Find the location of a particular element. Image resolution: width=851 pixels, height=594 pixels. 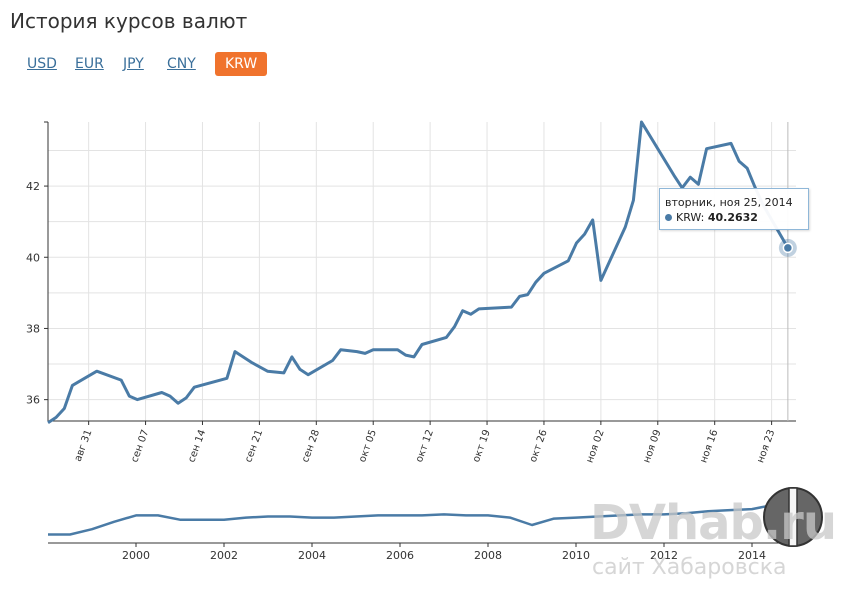

x-tick-label: окт 12 is located at coordinates (425, 446).